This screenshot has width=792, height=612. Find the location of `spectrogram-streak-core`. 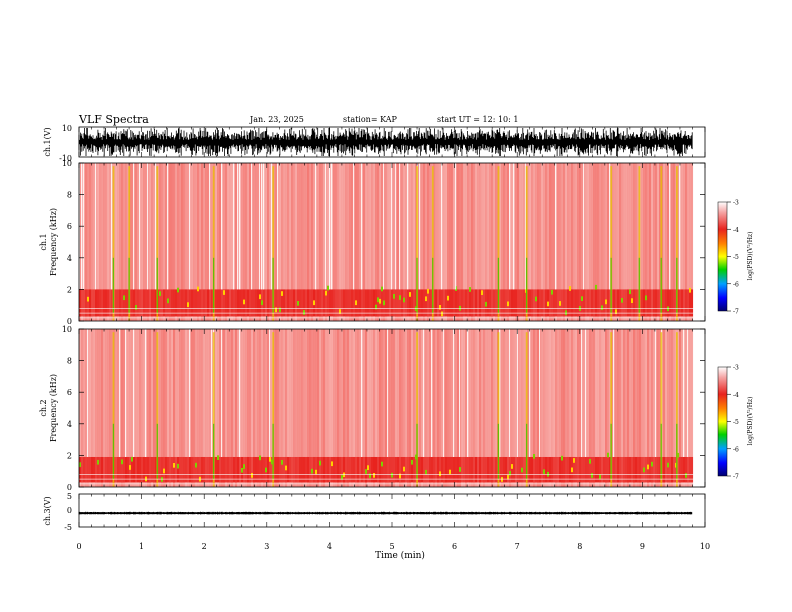

spectrogram-streak-core is located at coordinates (498, 451).